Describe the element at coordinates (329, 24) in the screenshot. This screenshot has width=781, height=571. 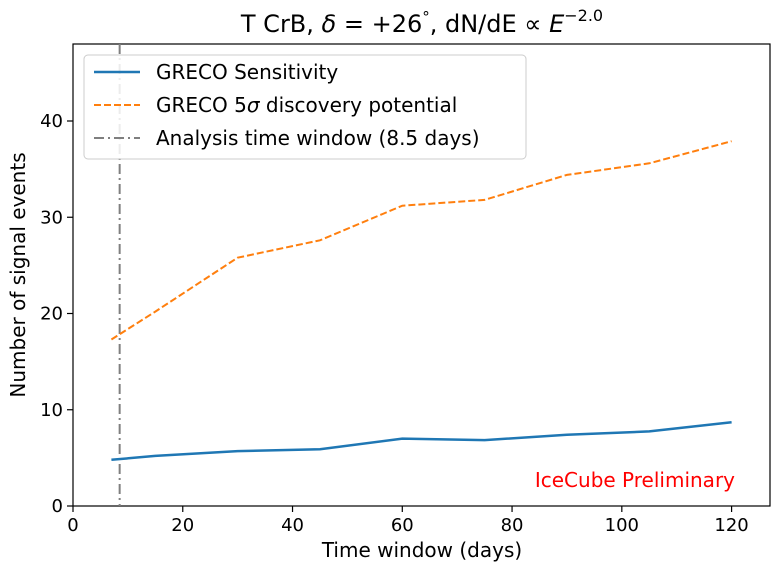
I see `title-delta: δ` at that location.